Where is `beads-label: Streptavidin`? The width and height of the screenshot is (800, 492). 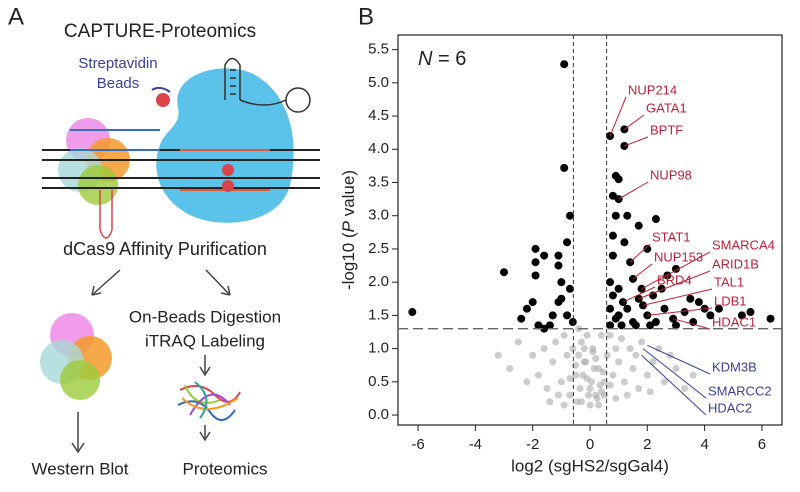 beads-label: Streptavidin is located at coordinates (117, 63).